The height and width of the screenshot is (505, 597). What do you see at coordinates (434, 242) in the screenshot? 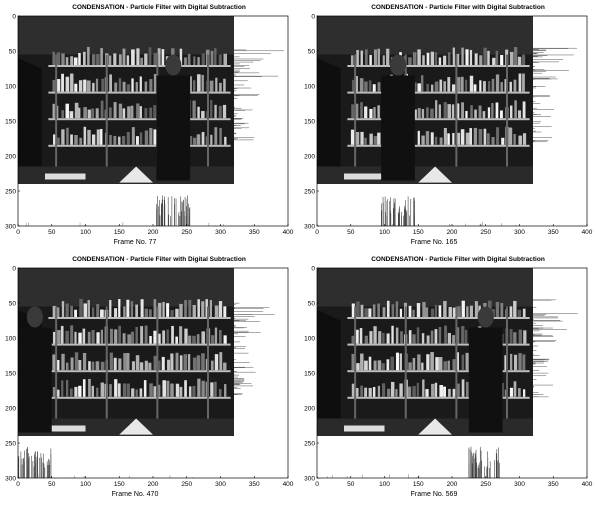
I see `frame-label: Frame No. 165` at bounding box center [434, 242].